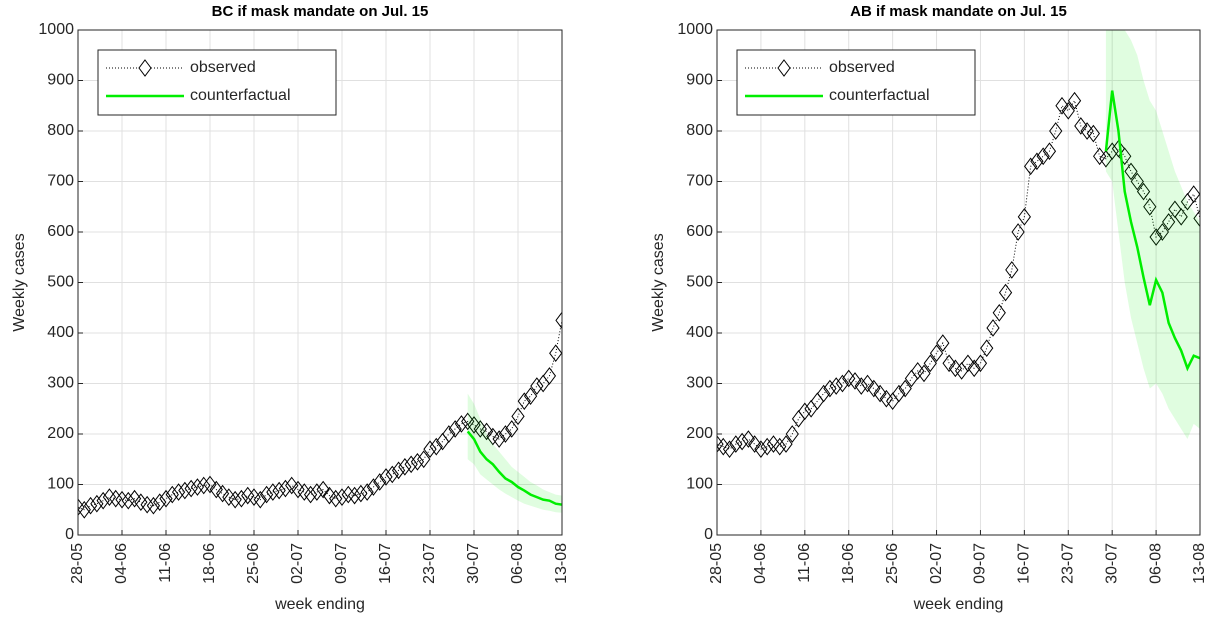 This screenshot has width=1213, height=624. Describe the element at coordinates (77, 563) in the screenshot. I see `x-tick-label: 28-05` at that location.